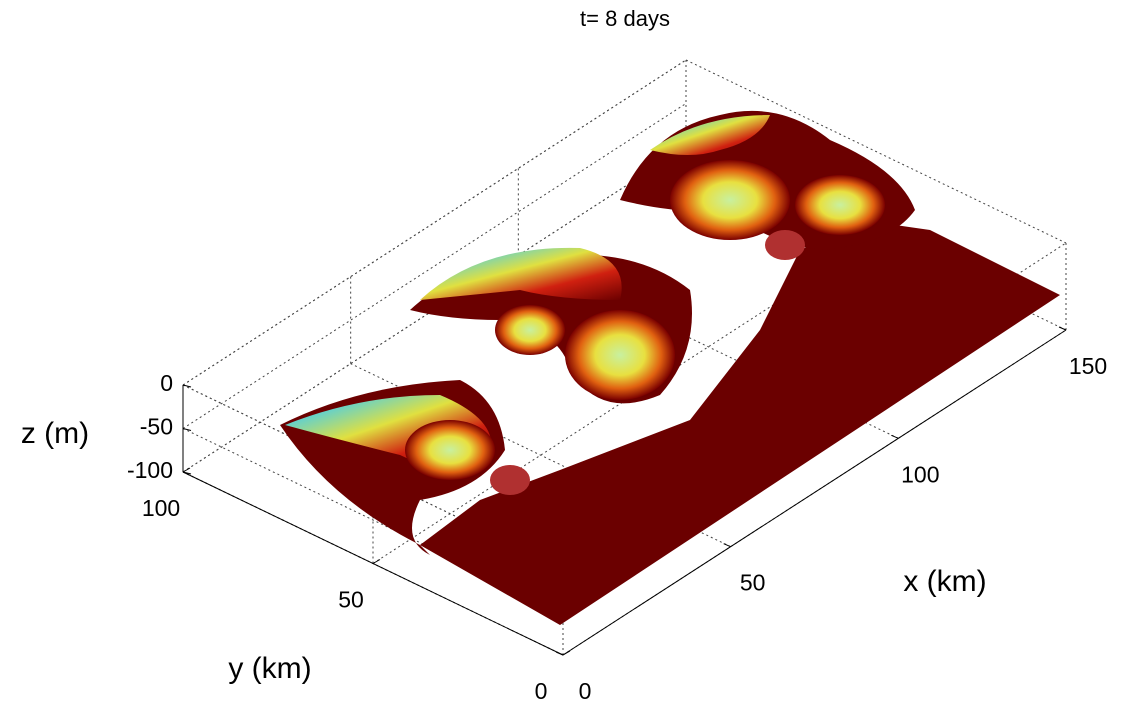 The image size is (1135, 713). Describe the element at coordinates (876, 151) in the screenshot. I see `box-edge` at that location.